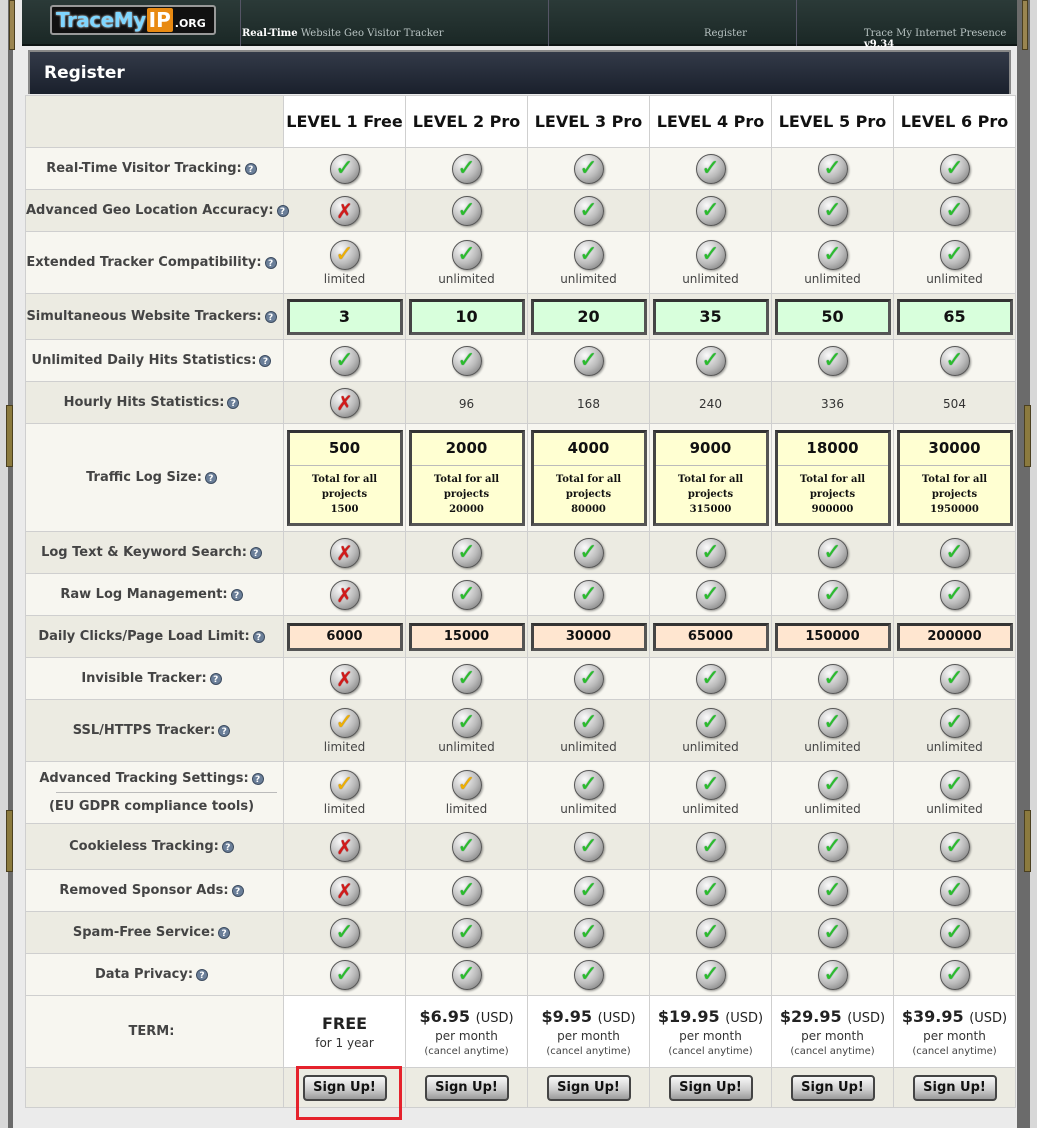 This screenshot has width=1037, height=1128. What do you see at coordinates (832, 121) in the screenshot?
I see `level-header: LEVEL 5 Pro` at bounding box center [832, 121].